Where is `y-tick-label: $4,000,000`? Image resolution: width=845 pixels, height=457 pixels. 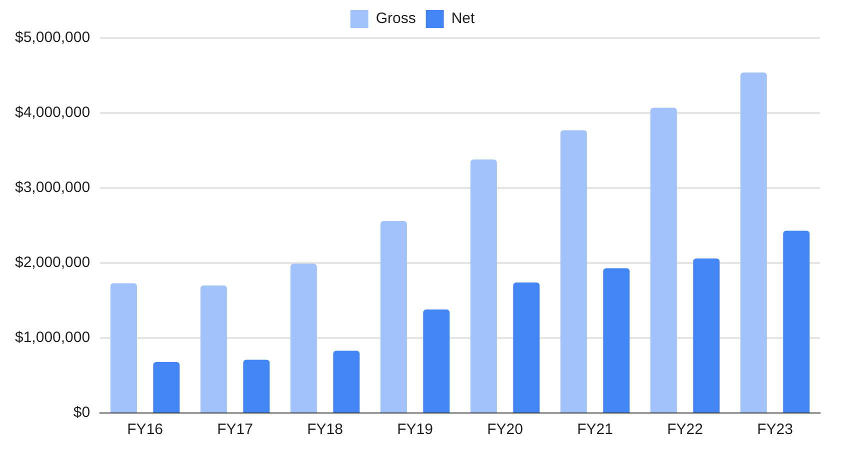 y-tick-label: $4,000,000 is located at coordinates (52, 113).